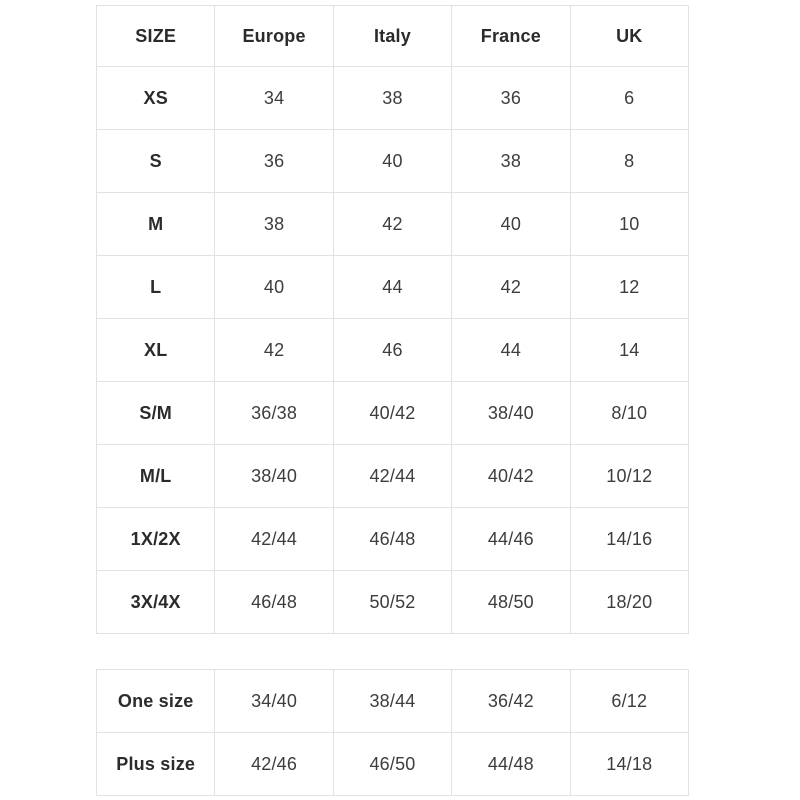  Describe the element at coordinates (629, 224) in the screenshot. I see `size-value-cell: 10` at that location.